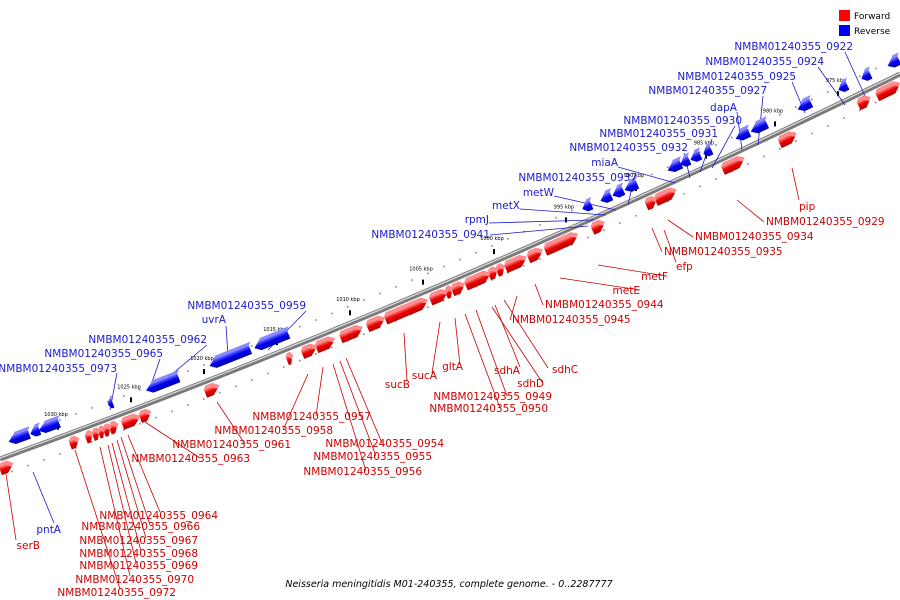 The width and height of the screenshot is (900, 600). What do you see at coordinates (865, 23) in the screenshot?
I see `legend: Forward Reverse` at bounding box center [865, 23].